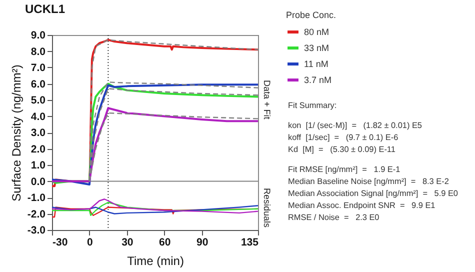  What do you see at coordinates (313, 106) in the screenshot?
I see `text: Fit Summary:` at bounding box center [313, 106].